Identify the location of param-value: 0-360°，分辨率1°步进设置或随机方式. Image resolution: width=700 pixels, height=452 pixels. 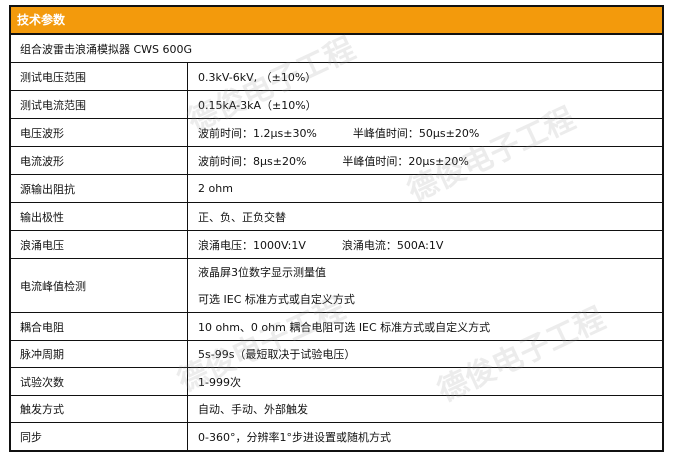
(294, 437).